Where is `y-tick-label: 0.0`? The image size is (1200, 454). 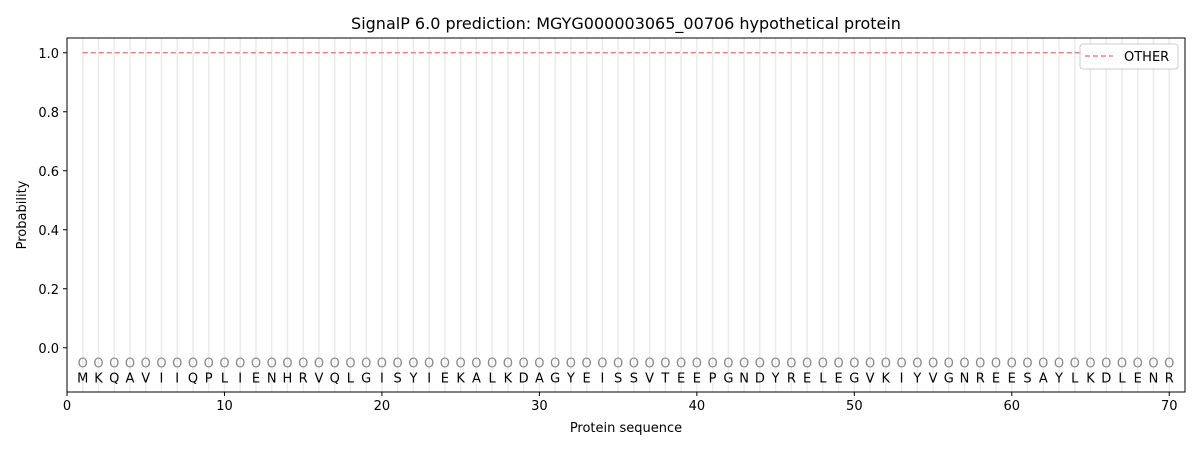
y-tick-label: 0.0 is located at coordinates (48, 349).